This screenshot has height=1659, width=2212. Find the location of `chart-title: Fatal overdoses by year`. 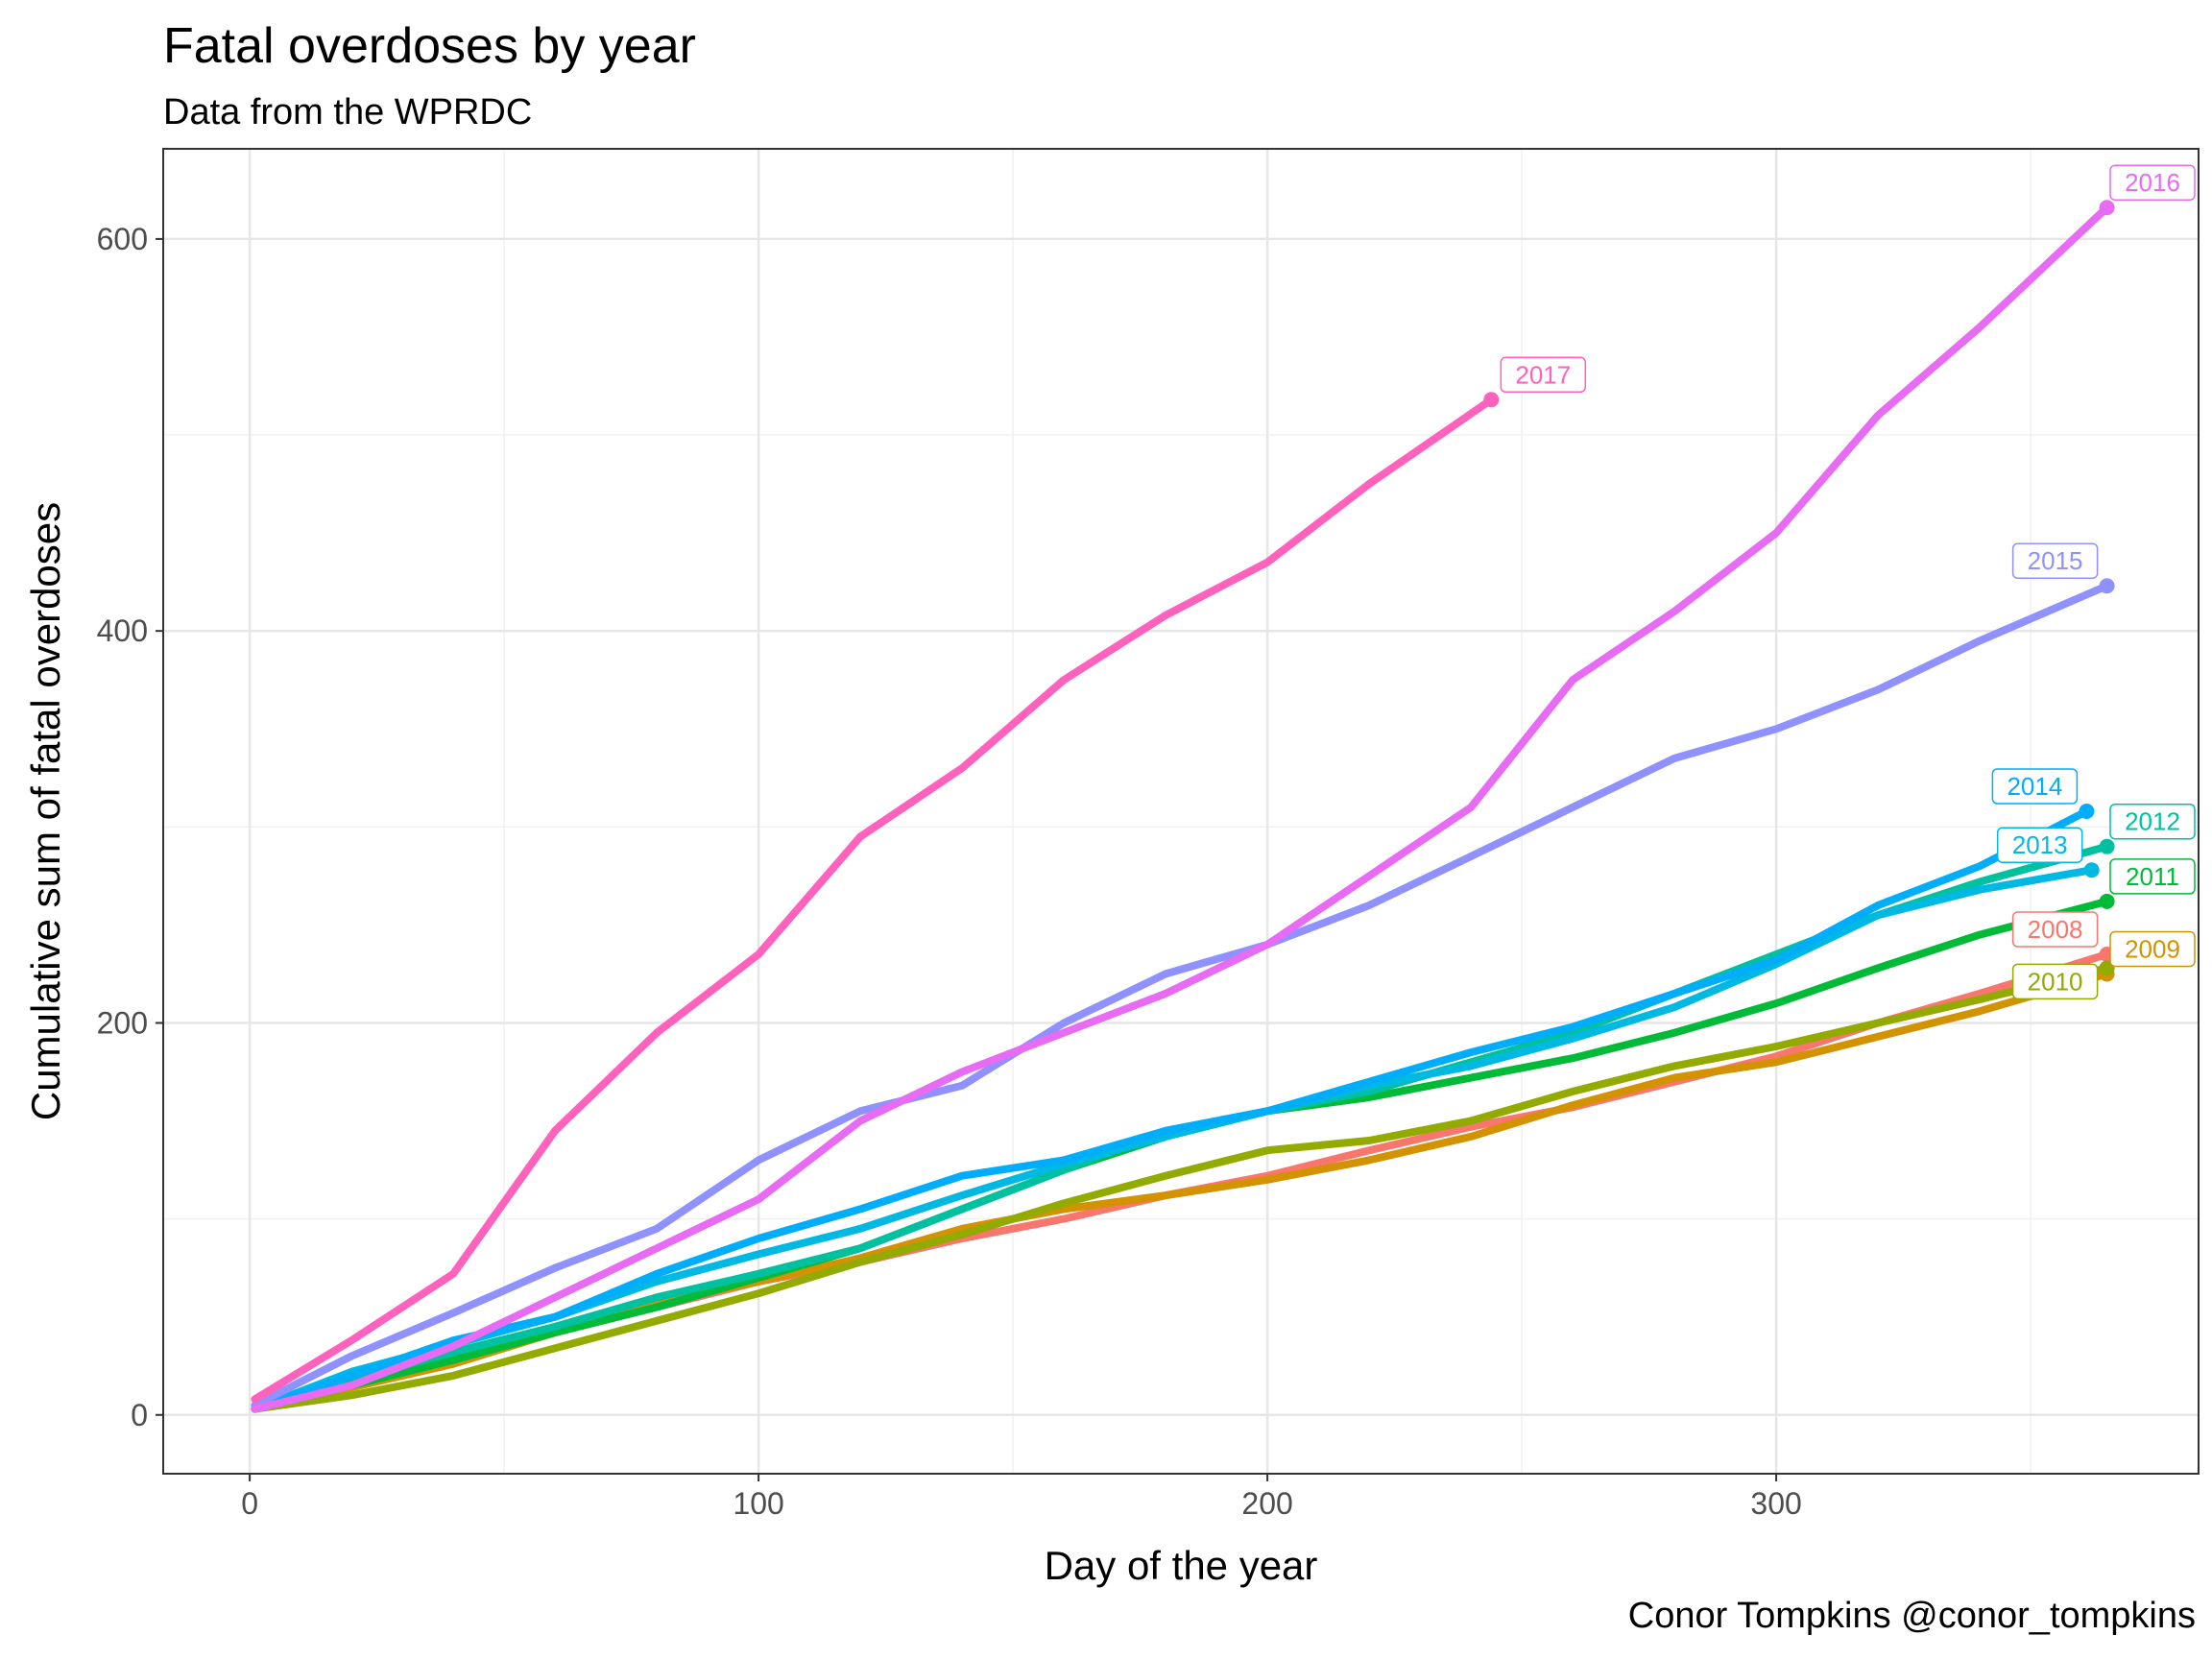

chart-title: Fatal overdoses by year is located at coordinates (429, 46).